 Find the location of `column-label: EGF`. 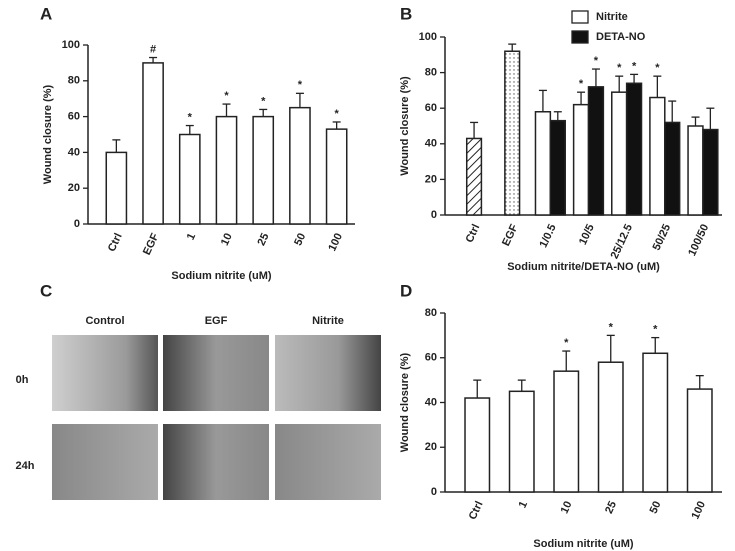

column-label: EGF is located at coordinates (216, 321).